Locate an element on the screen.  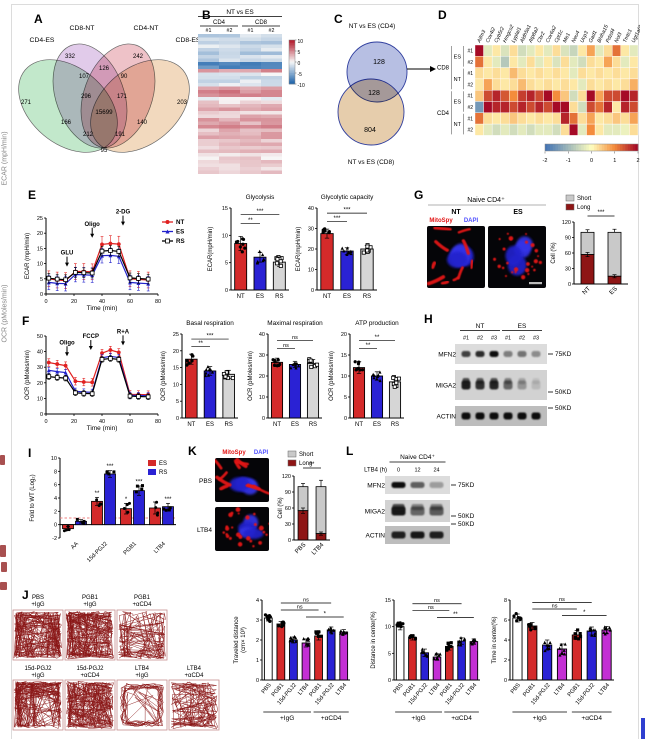
svg-text: -5 is located at coordinates (300, 75).